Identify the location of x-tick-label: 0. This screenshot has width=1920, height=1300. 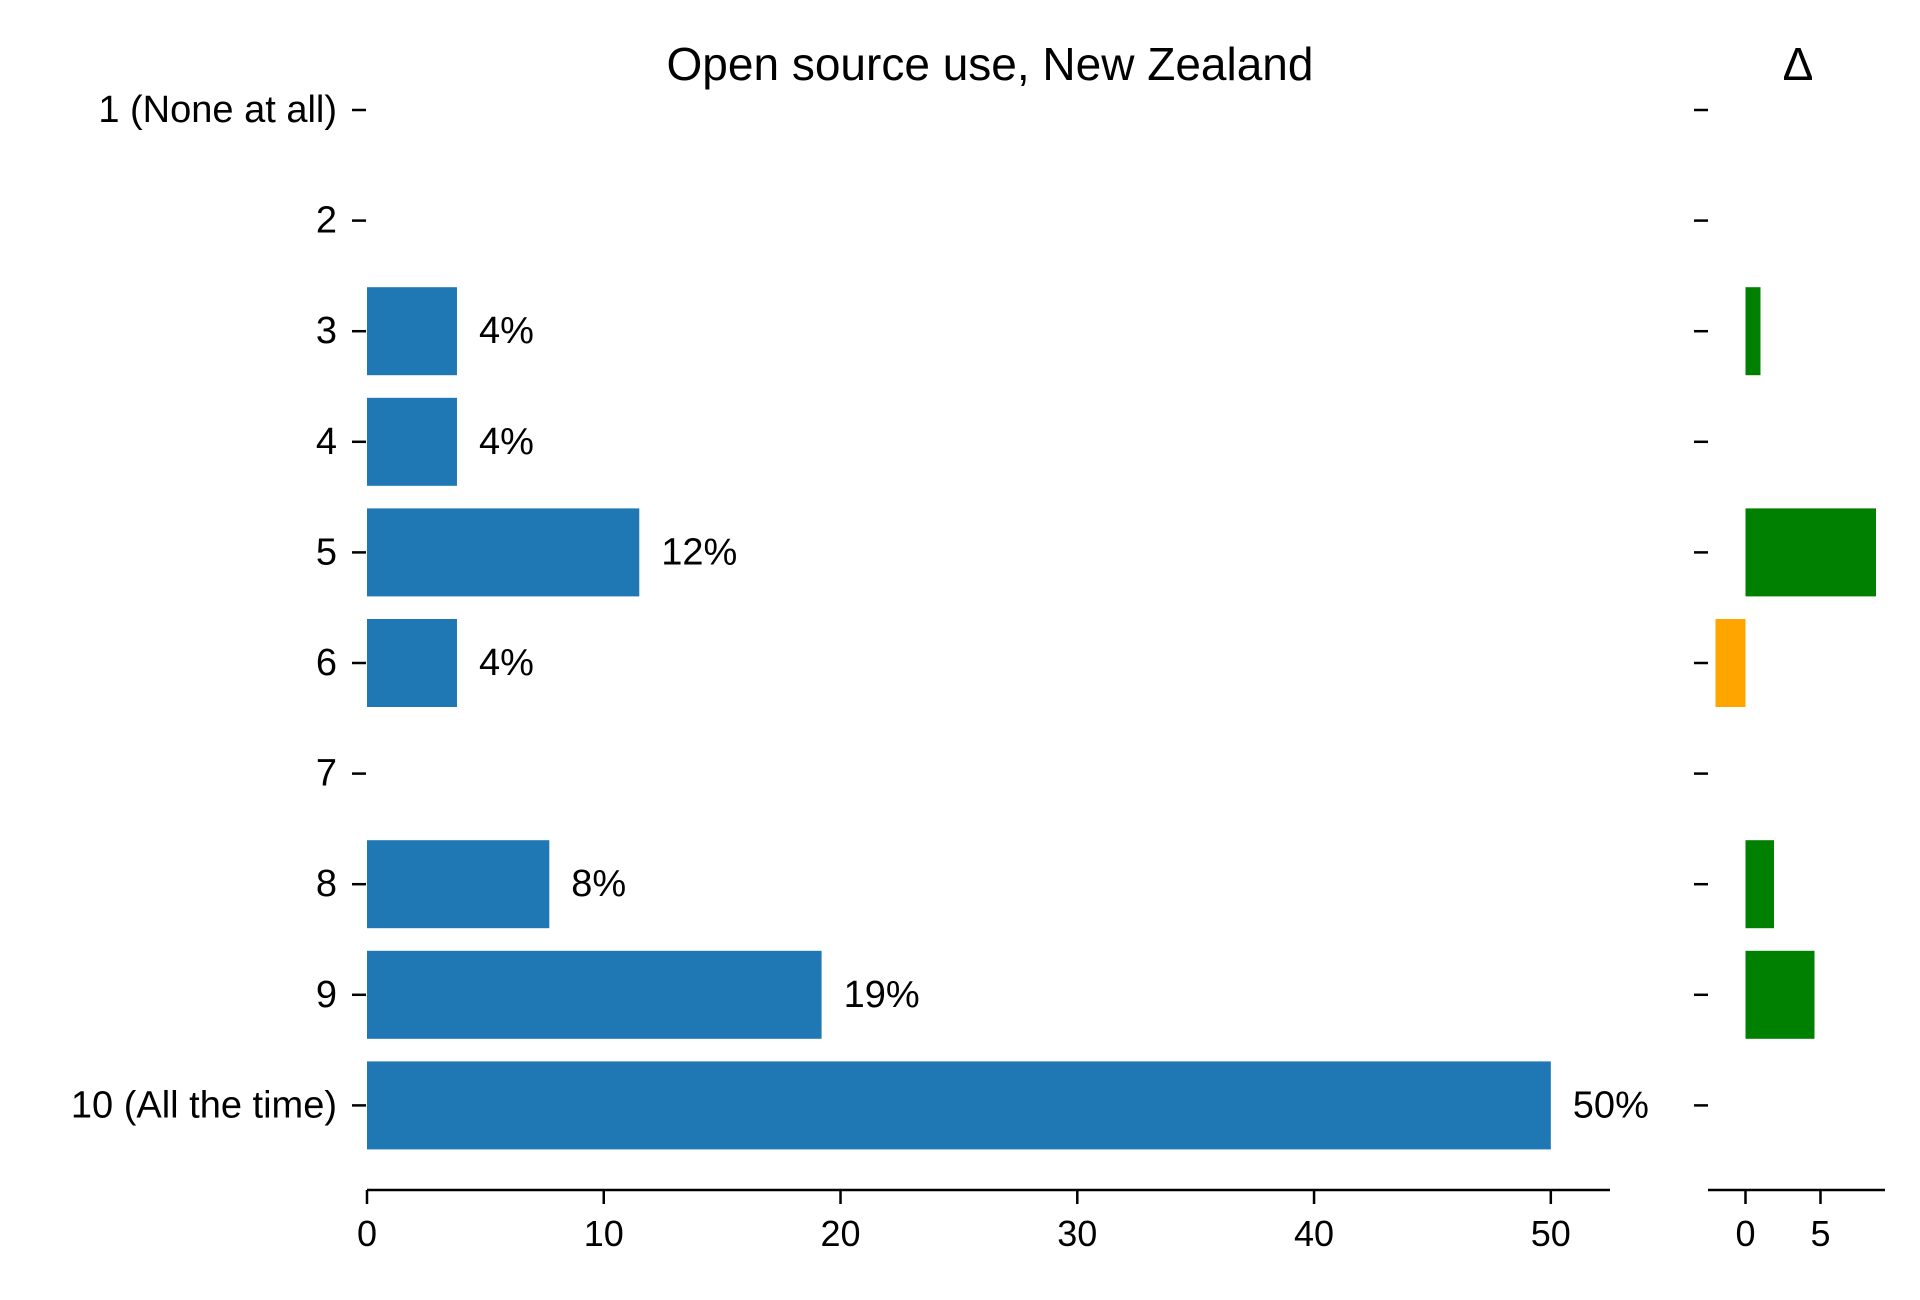
(367, 1233).